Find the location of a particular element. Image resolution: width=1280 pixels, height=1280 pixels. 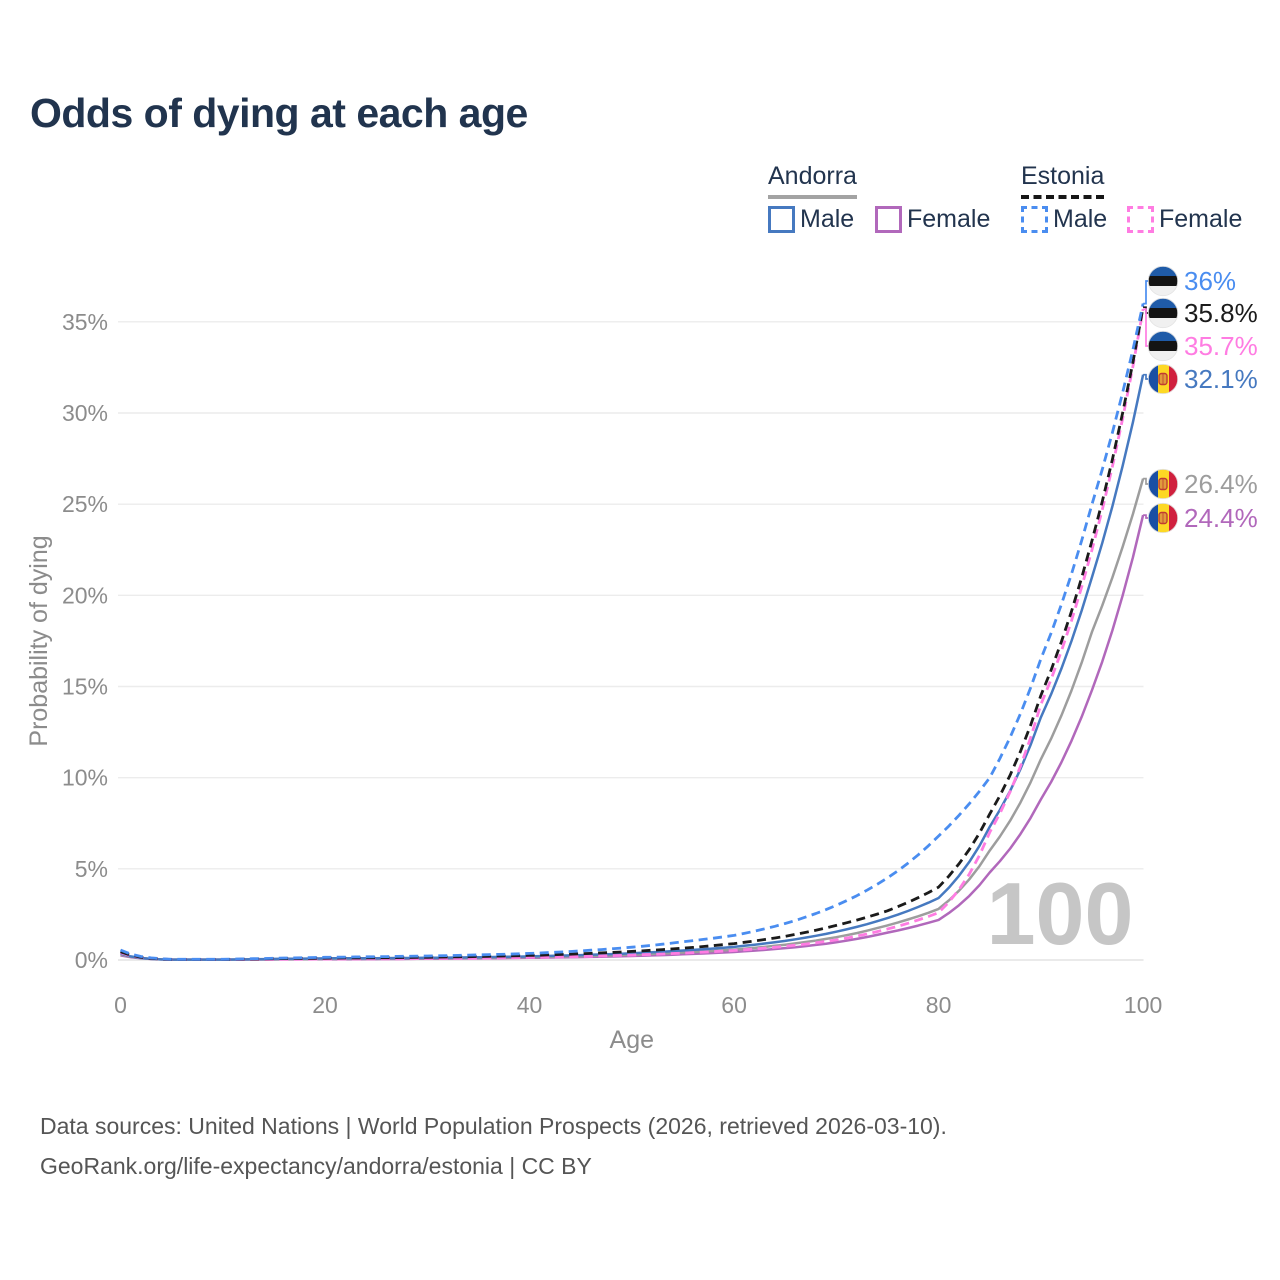

legend-item-estonia-male: Male is located at coordinates (1064, 219).